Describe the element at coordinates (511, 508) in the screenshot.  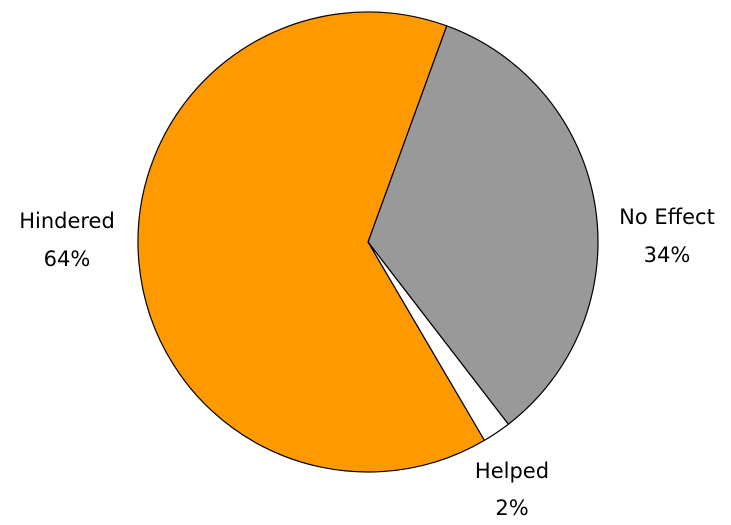
I see `slice-value-helped: 2%` at that location.